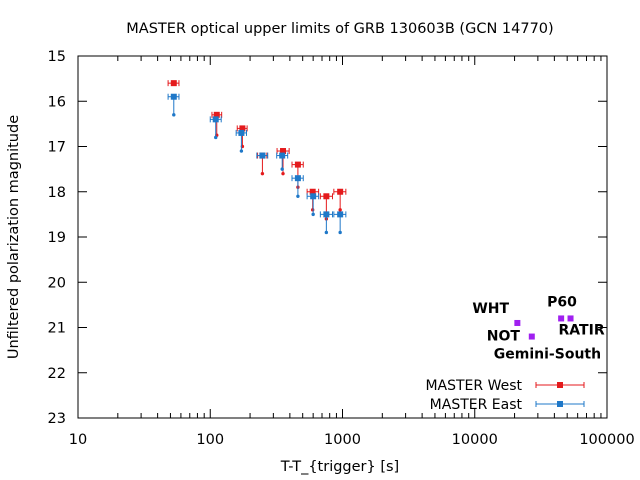  What do you see at coordinates (210, 440) in the screenshot?
I see `x-tick-label: 100` at bounding box center [210, 440].